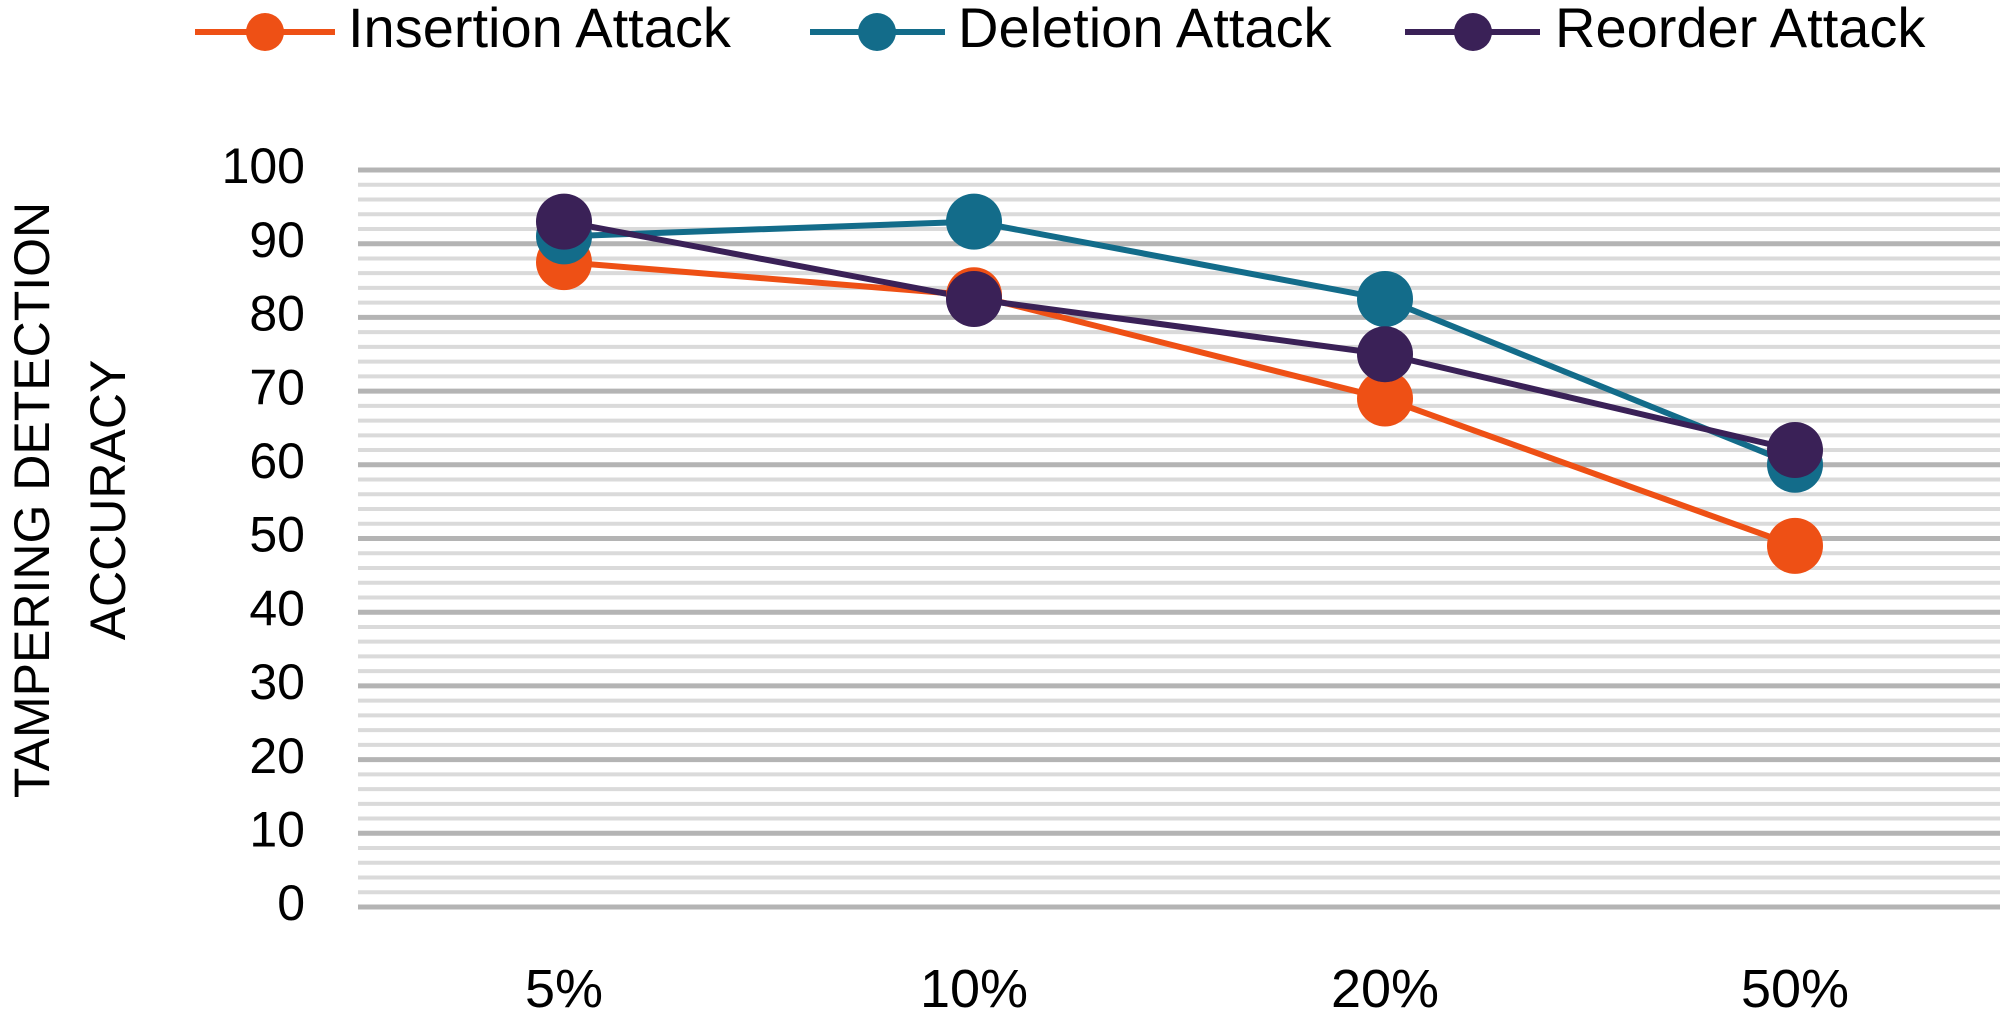 The width and height of the screenshot is (2000, 1021). Describe the element at coordinates (32, 500) in the screenshot. I see `y-axis-label-line: TAMPERING DETECTION` at that location.